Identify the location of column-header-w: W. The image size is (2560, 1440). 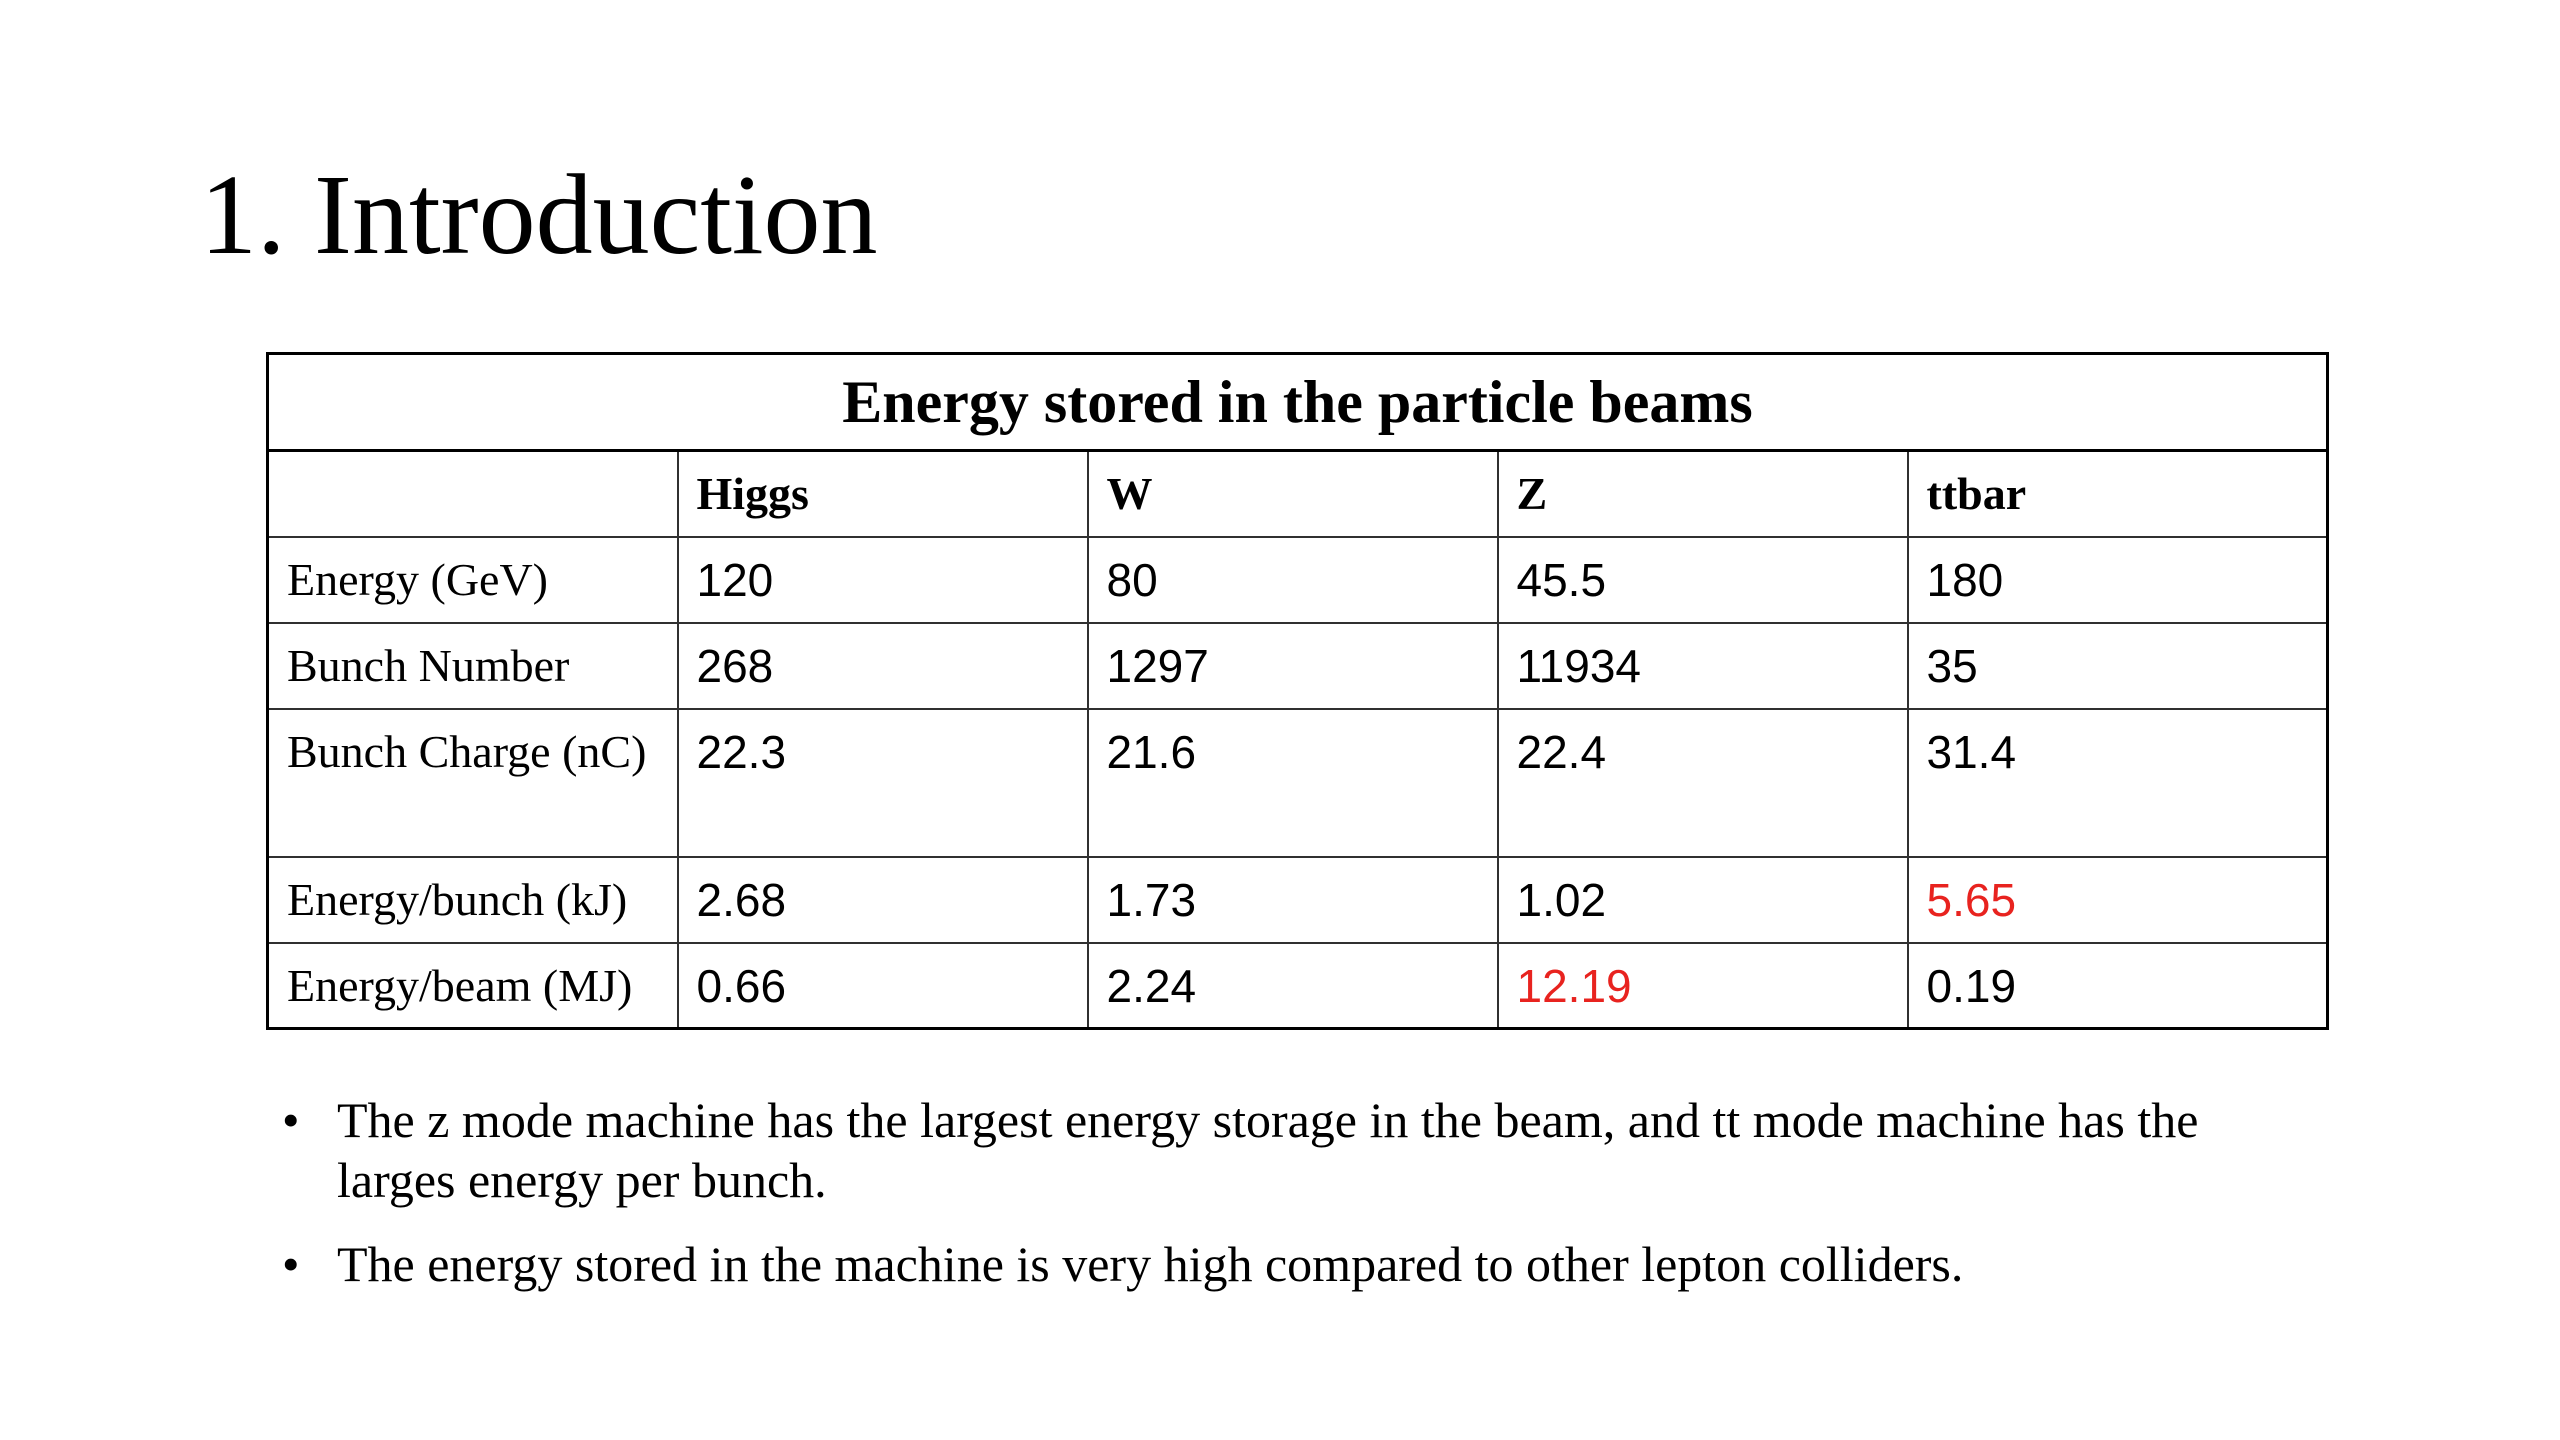
(1292, 493).